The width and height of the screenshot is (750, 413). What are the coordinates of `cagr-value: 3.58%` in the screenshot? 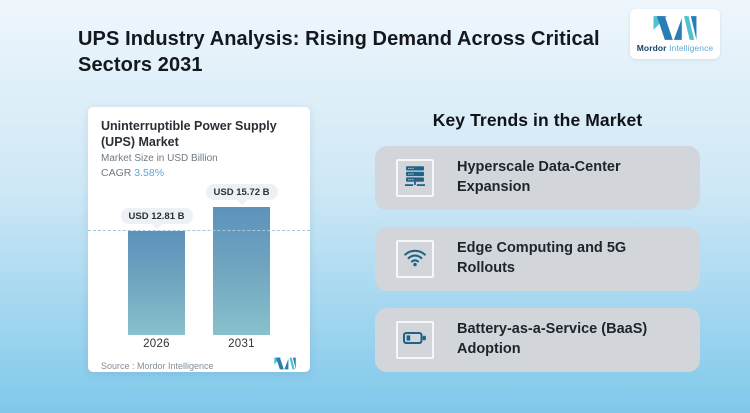 It's located at (149, 173).